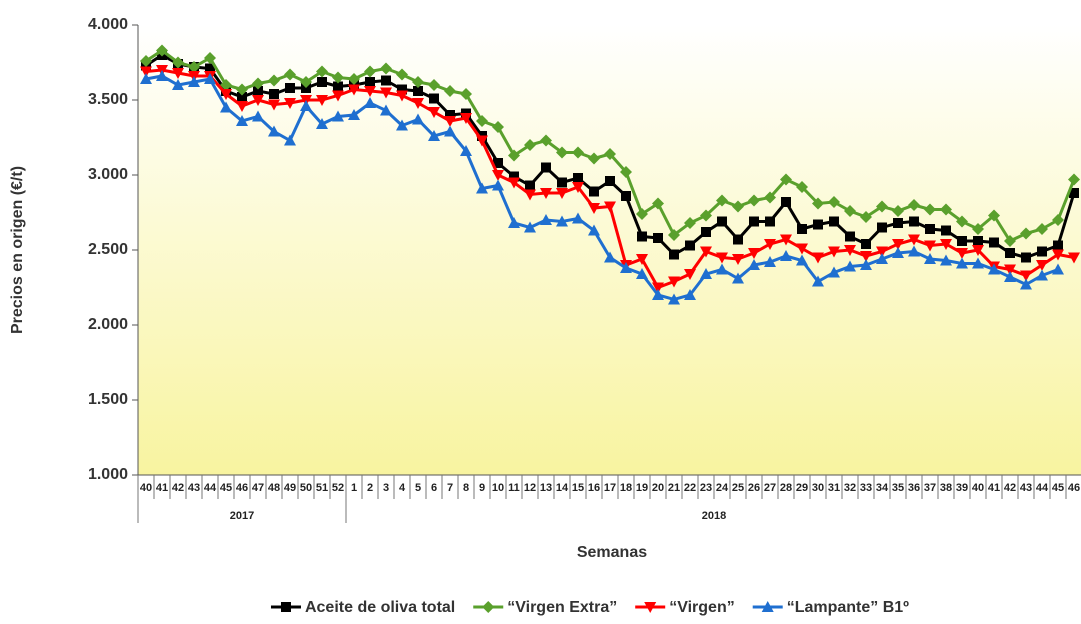 This screenshot has height=624, width=1081. I want to click on x-tick-label: 32, so click(850, 488).